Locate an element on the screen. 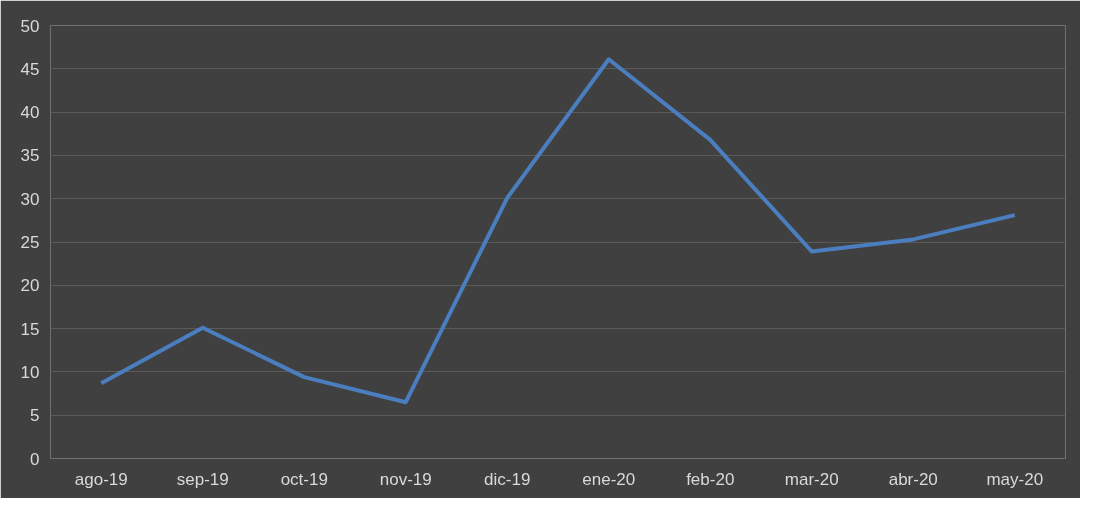  x-tick-label: ene-20 is located at coordinates (609, 479).